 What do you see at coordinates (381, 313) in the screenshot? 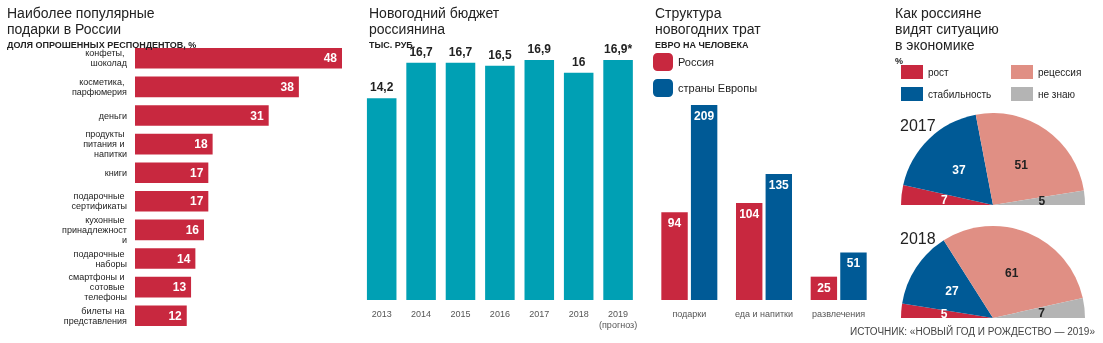
I see `x-tick-label: 2013` at bounding box center [381, 313].